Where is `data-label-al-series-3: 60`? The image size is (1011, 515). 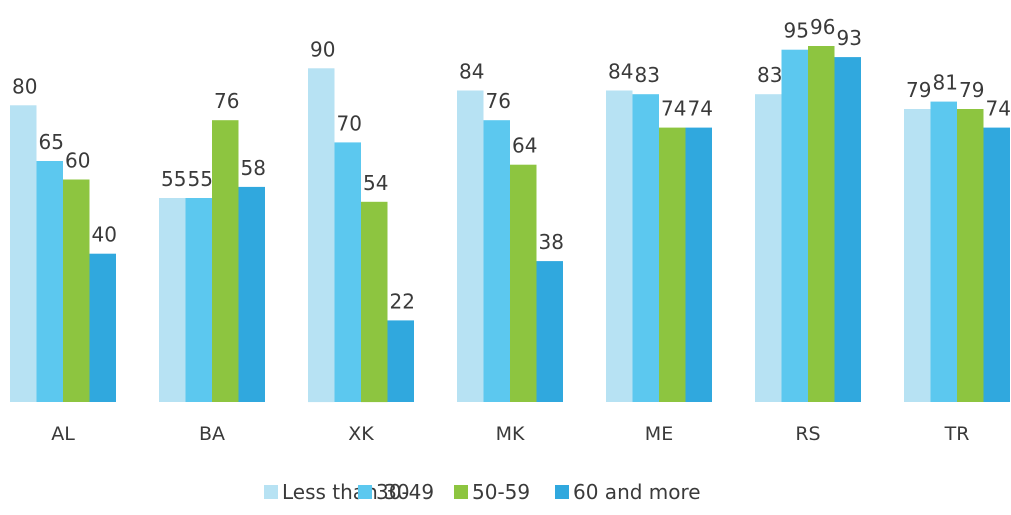
data-label-al-series-3: 60 is located at coordinates (77, 161).